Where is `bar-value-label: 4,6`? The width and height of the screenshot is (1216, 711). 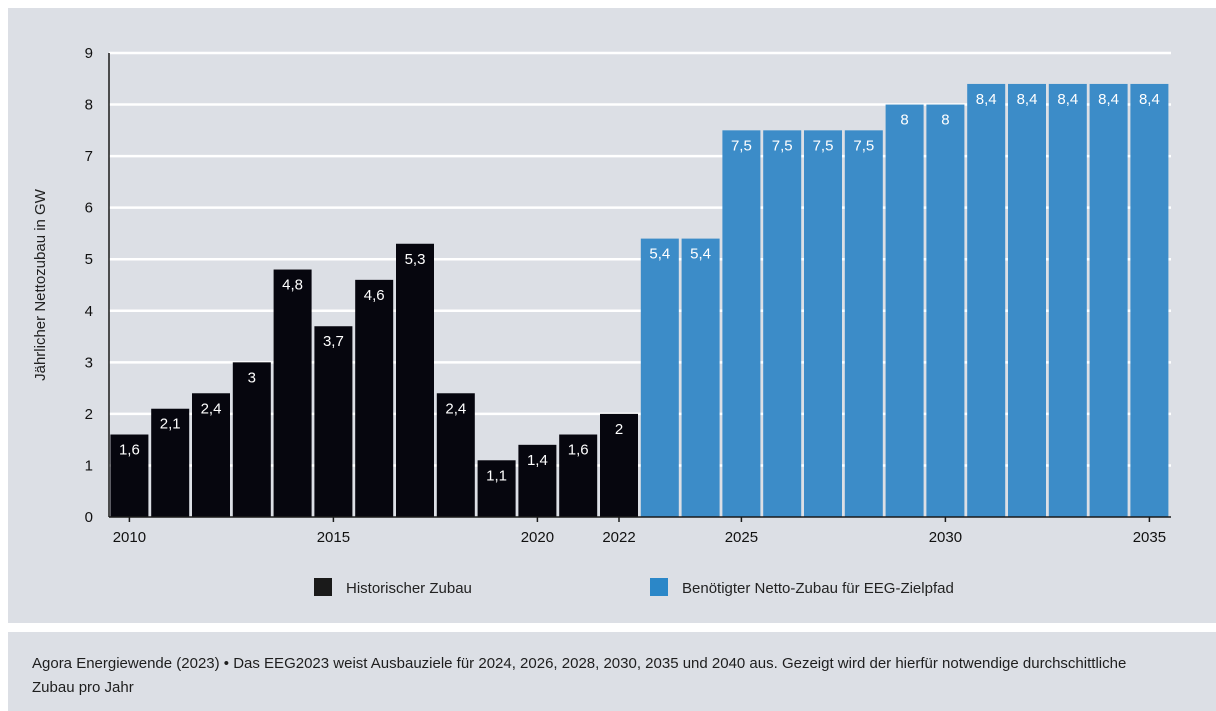
bar-value-label: 4,6 is located at coordinates (374, 295).